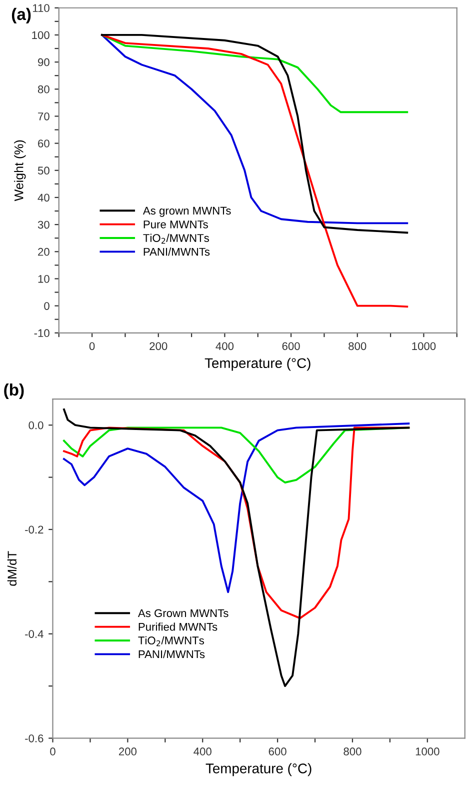  I want to click on y-tick-label: 20, so click(44, 252).